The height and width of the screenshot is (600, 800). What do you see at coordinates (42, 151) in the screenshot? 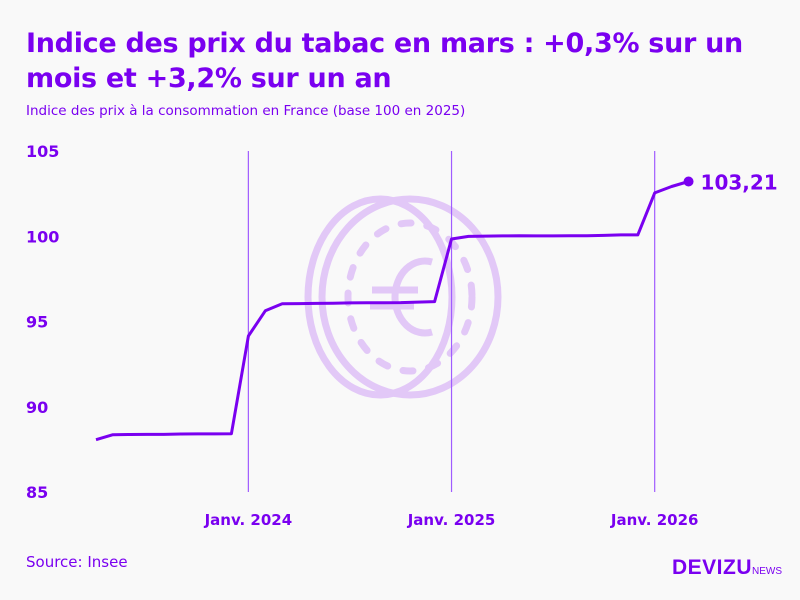
I see `y-tick-label: 105` at bounding box center [42, 151].